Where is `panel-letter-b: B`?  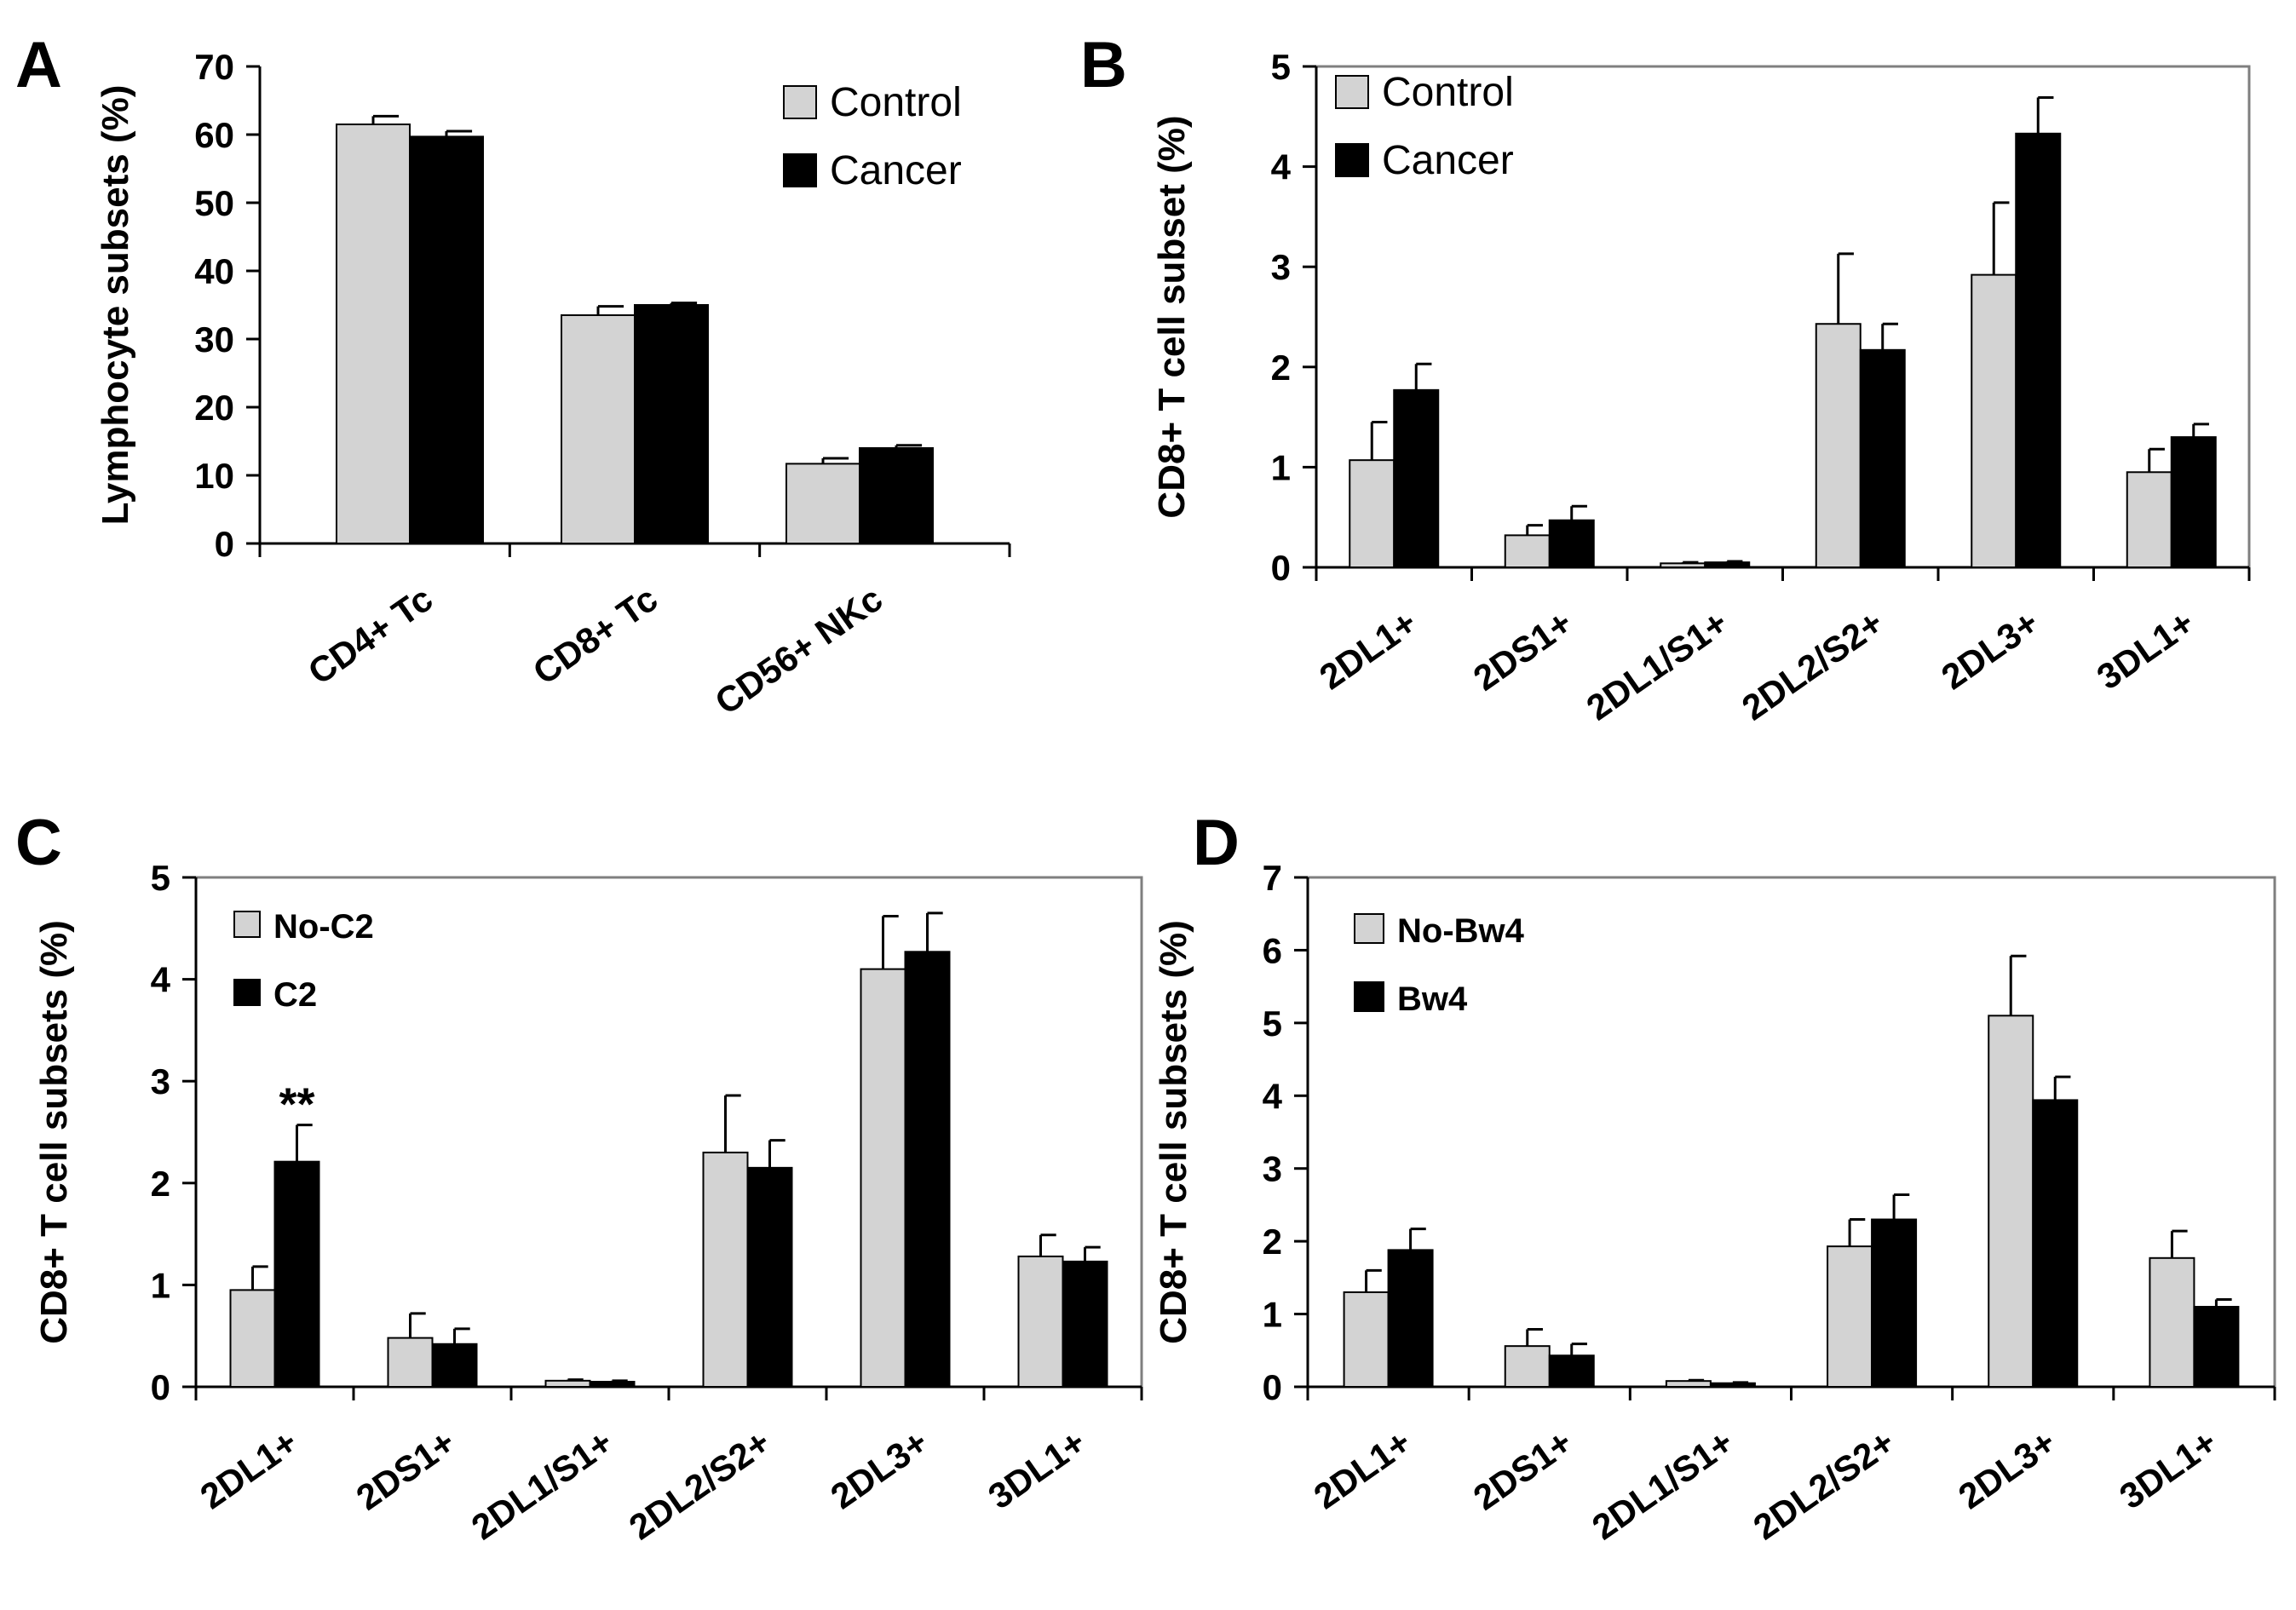 panel-letter-b: B is located at coordinates (1103, 65).